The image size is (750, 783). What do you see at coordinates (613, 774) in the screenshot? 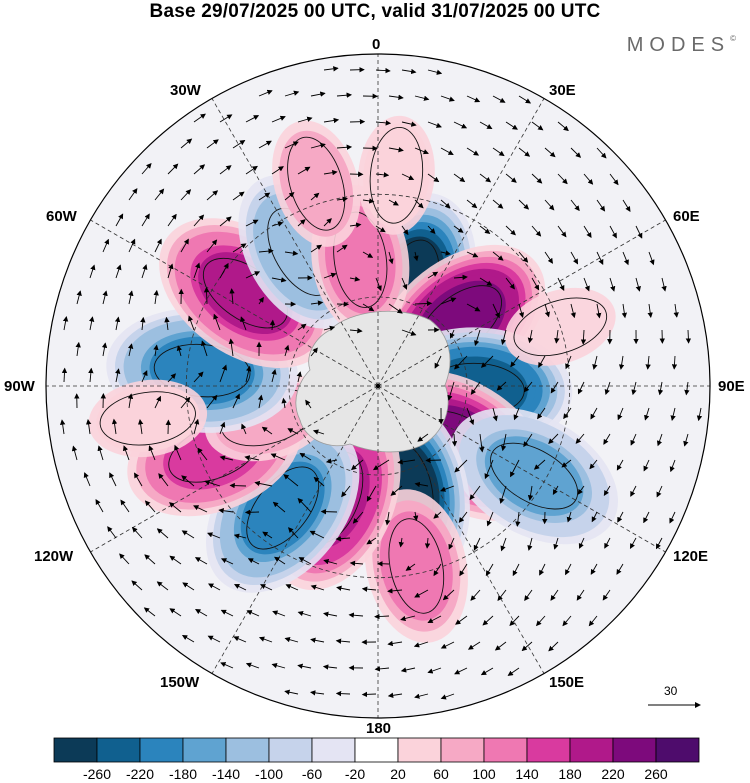
I see `colorbar-label: 220` at bounding box center [613, 774].